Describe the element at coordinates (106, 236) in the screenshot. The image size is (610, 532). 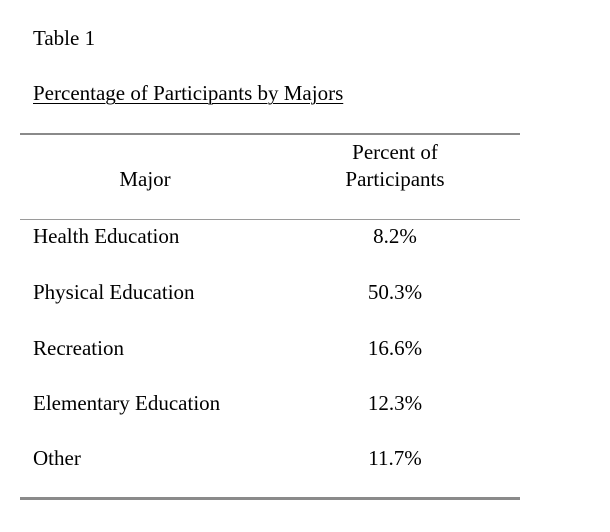
I see `cell-major: Health Education` at that location.